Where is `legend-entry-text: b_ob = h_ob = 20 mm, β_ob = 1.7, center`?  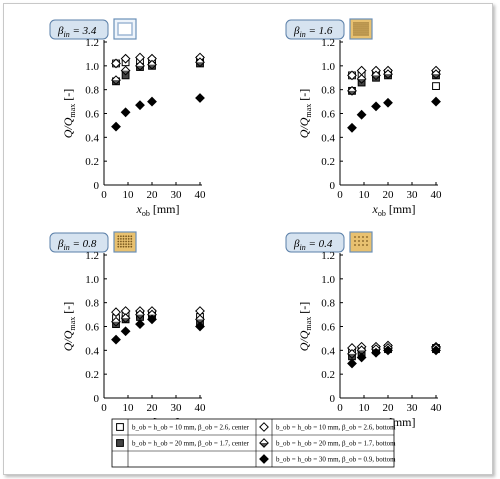
legend-entry-text: b_ob = h_ob = 20 mm, β_ob = 1.7, center is located at coordinates (191, 444).